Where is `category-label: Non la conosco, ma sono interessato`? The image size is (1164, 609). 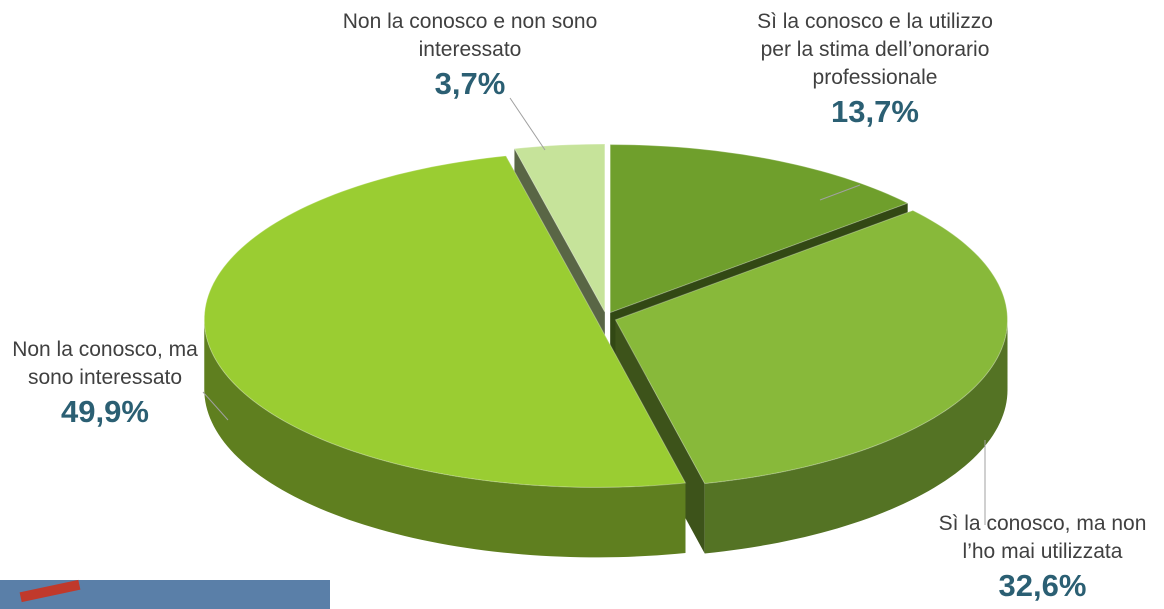 category-label: Non la conosco, ma sono interessato is located at coordinates (105, 363).